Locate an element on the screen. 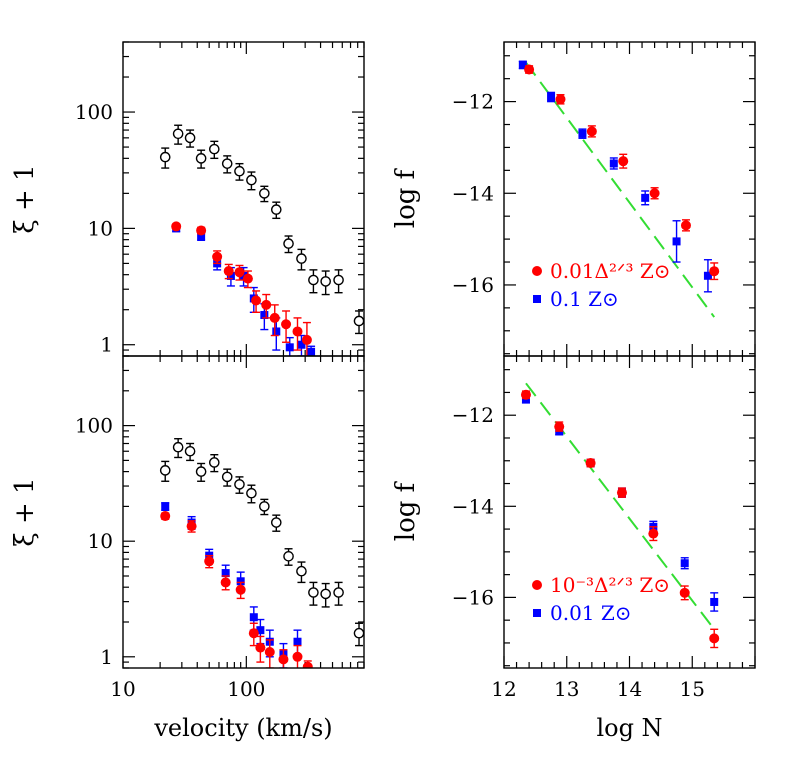 The height and width of the screenshot is (770, 797). fit-line is located at coordinates (620, 190).